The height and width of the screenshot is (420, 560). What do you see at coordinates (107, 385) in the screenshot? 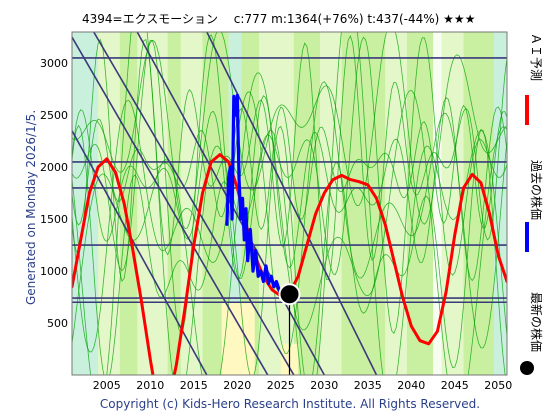
I see `x-tick-label: 2005` at bounding box center [107, 385].